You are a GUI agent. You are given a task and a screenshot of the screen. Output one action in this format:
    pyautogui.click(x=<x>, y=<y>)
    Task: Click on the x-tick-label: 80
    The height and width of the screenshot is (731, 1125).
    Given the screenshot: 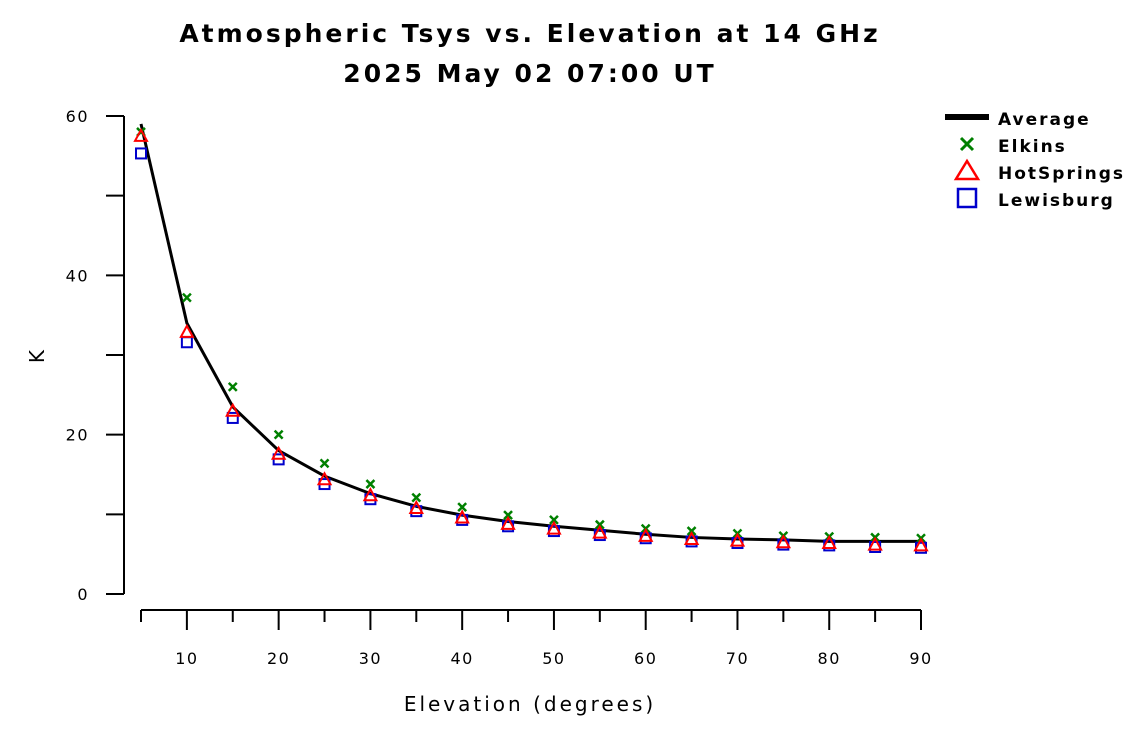 What is the action you would take?
    pyautogui.click(x=829, y=658)
    